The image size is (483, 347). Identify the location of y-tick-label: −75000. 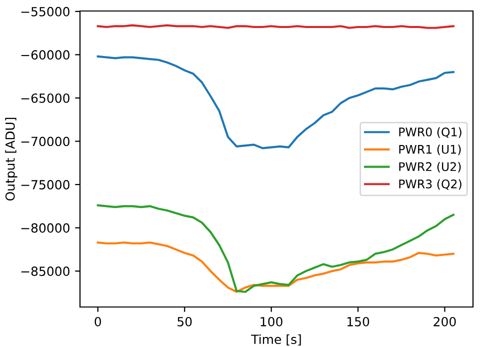
(45, 185).